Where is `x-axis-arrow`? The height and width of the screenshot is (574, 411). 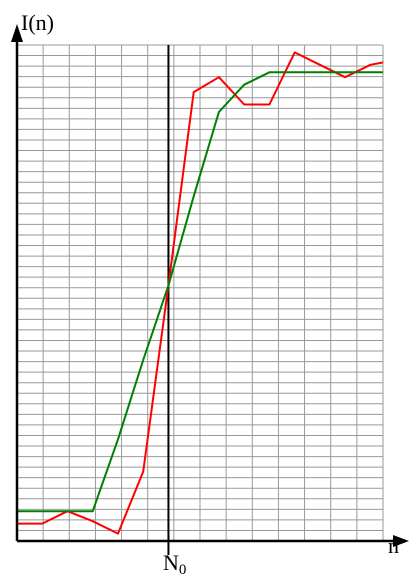
x-axis-arrow is located at coordinates (401, 541).